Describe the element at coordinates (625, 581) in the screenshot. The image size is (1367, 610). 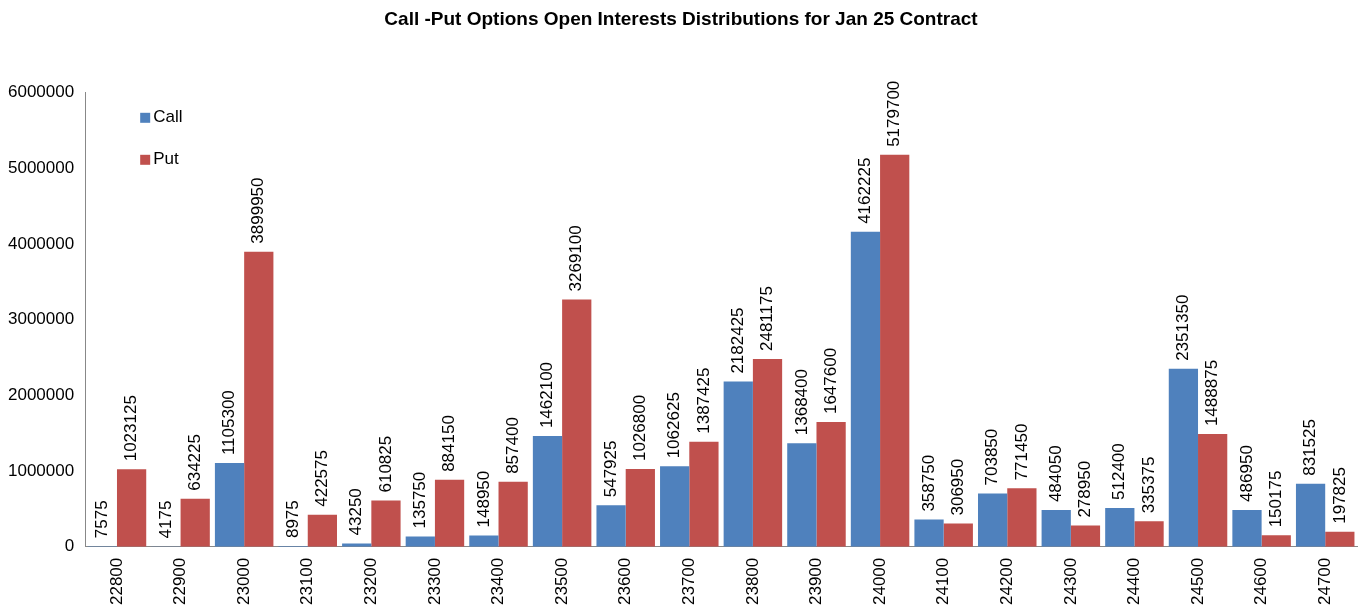
I see `x-tick-label: 23600` at that location.